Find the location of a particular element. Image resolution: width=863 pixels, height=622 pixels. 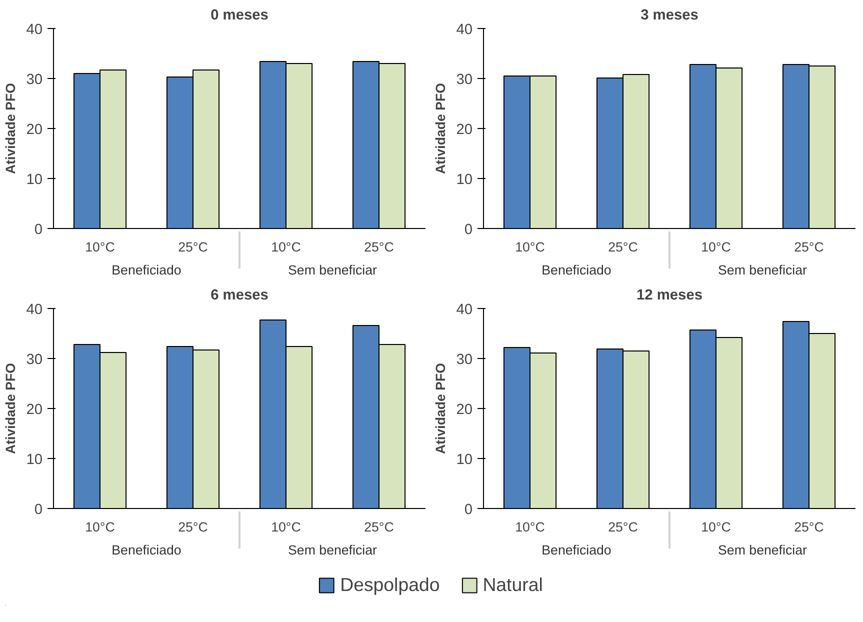

chart-title: 6 meses is located at coordinates (239, 296).